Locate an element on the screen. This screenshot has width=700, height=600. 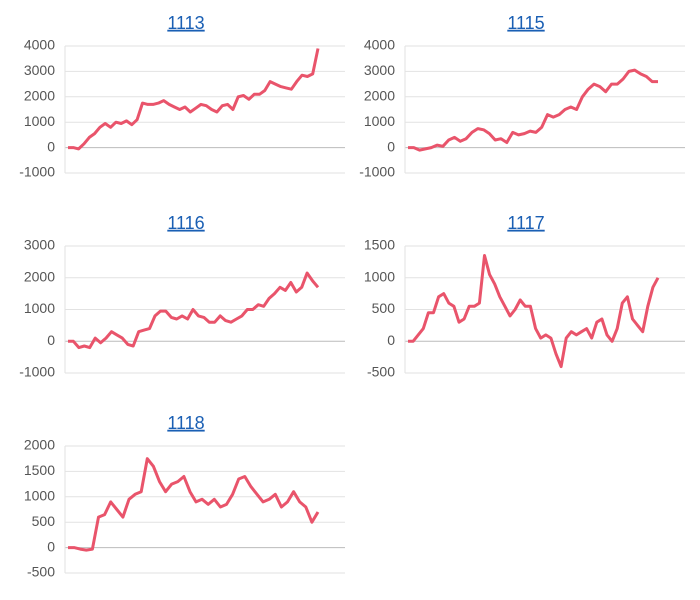
chart-title: 1113 is located at coordinates (185, 23).